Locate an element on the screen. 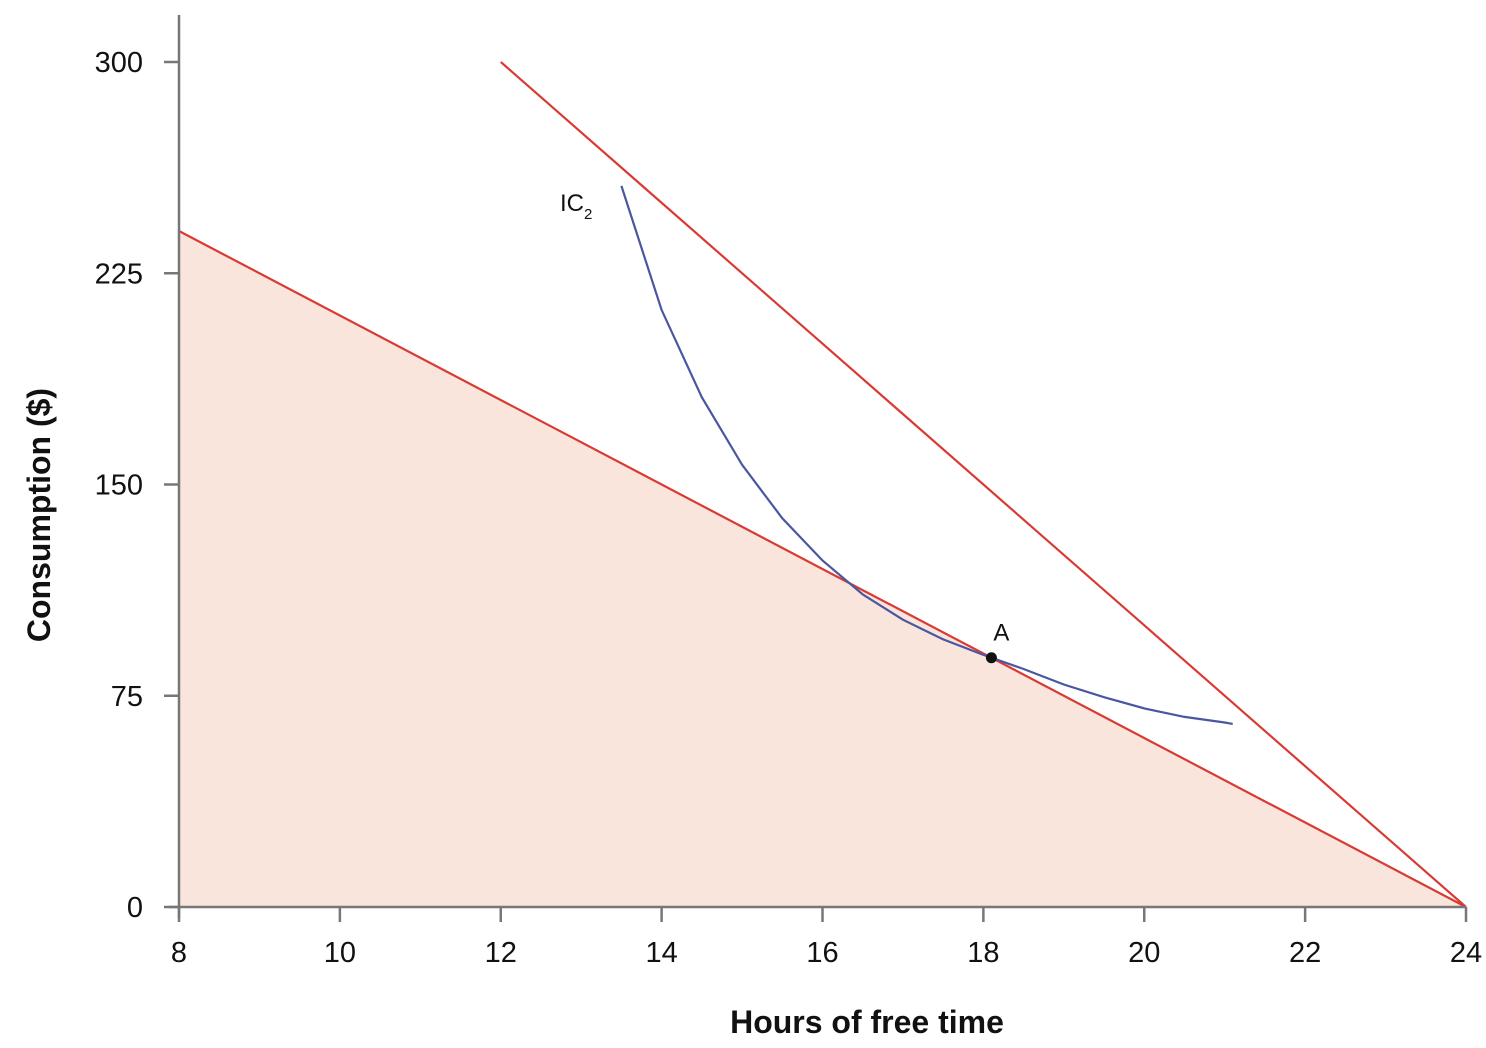 This screenshot has height=1048, width=1486. y-tick-label: 75 is located at coordinates (127, 697).